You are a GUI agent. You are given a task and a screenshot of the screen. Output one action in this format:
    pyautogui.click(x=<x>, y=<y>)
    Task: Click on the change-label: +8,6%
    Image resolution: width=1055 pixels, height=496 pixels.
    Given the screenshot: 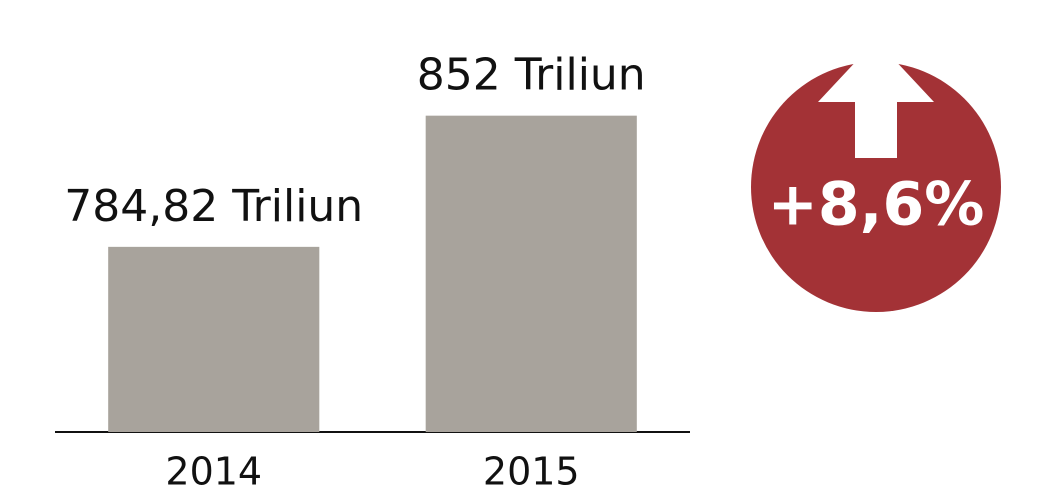 What is the action you would take?
    pyautogui.click(x=876, y=205)
    